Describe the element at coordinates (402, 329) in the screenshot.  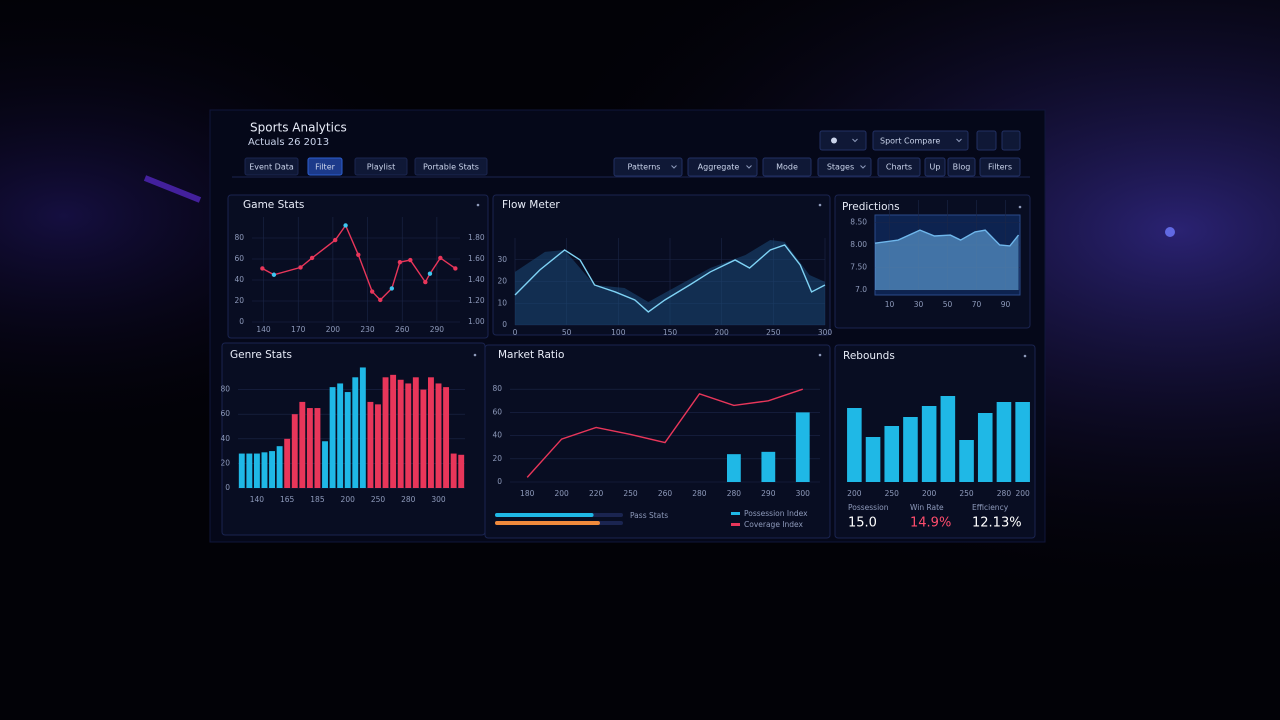
I see `x-tick-label: 260` at that location.